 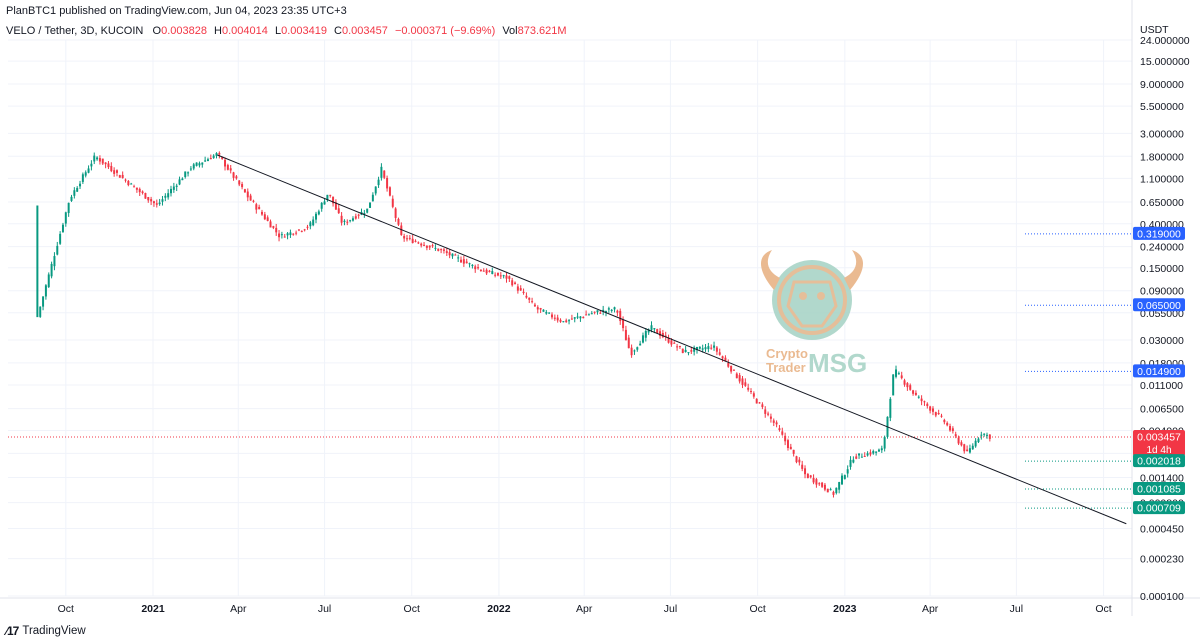 What do you see at coordinates (770, 270) in the screenshot?
I see `watermark-horn-left` at bounding box center [770, 270].